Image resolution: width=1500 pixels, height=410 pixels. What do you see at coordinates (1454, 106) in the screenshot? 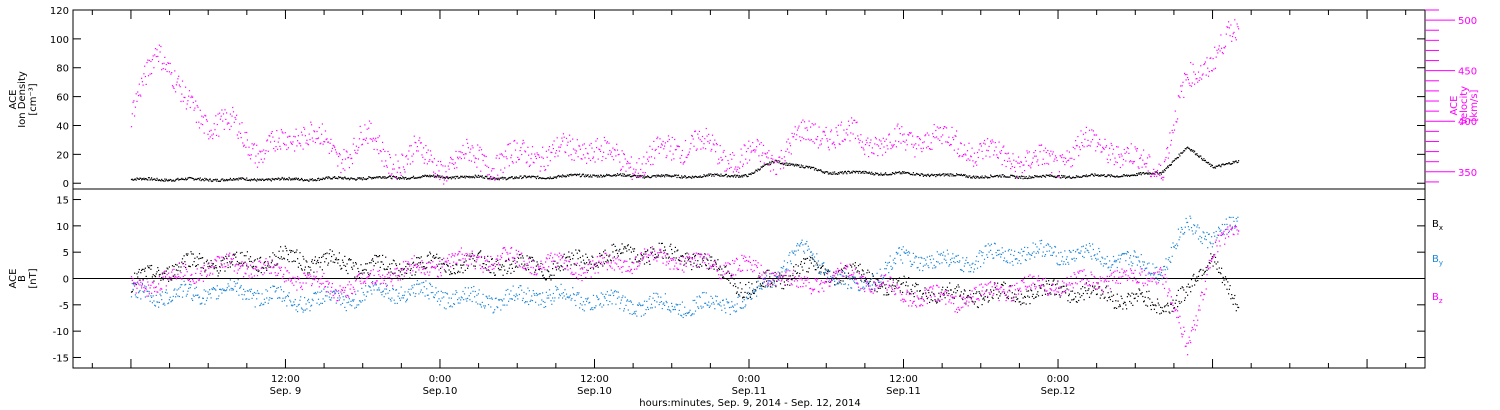
I see `y-axis-label-right: ACE` at bounding box center [1454, 106].